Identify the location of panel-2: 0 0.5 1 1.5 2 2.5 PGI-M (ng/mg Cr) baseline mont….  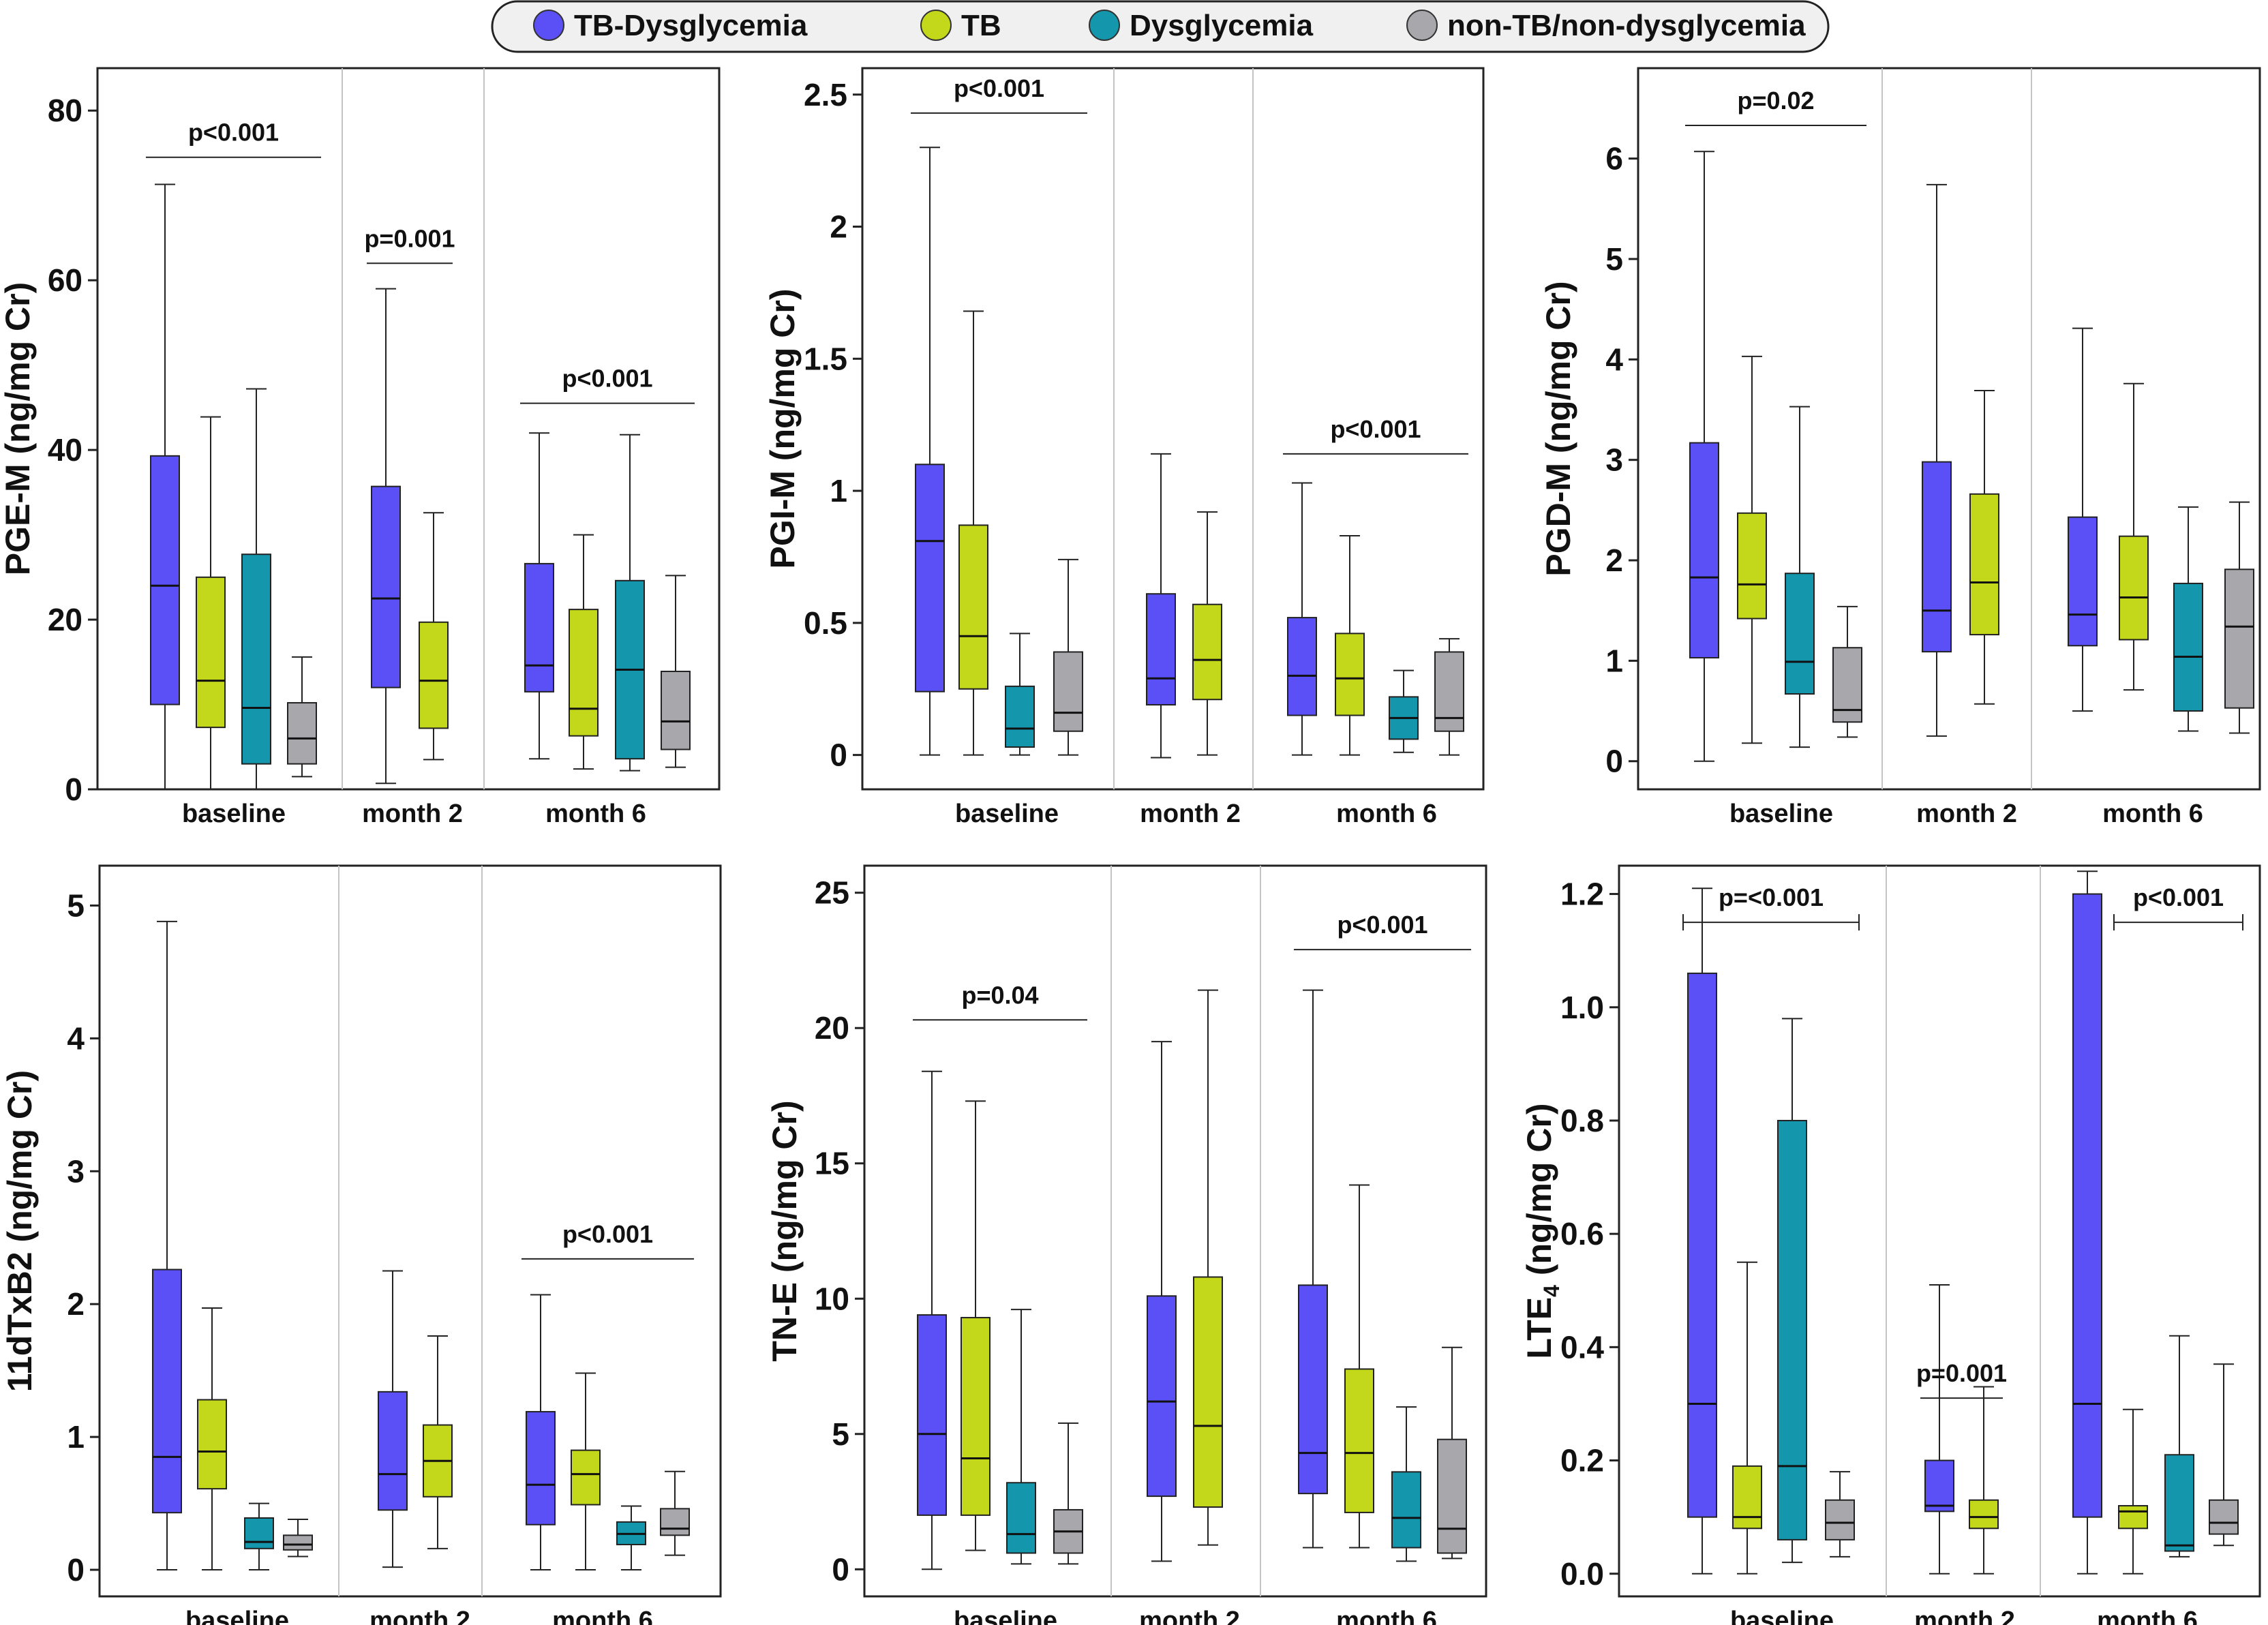
(1124, 448).